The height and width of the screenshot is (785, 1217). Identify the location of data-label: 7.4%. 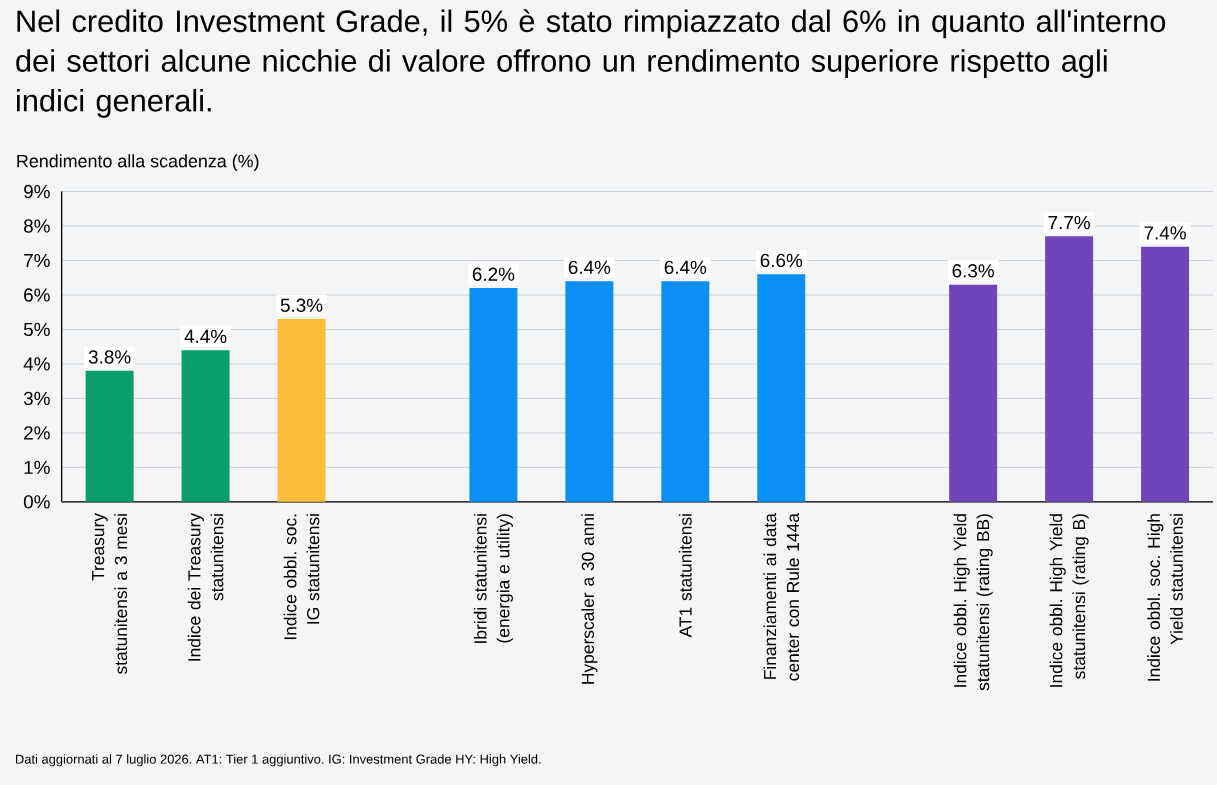
(1165, 233).